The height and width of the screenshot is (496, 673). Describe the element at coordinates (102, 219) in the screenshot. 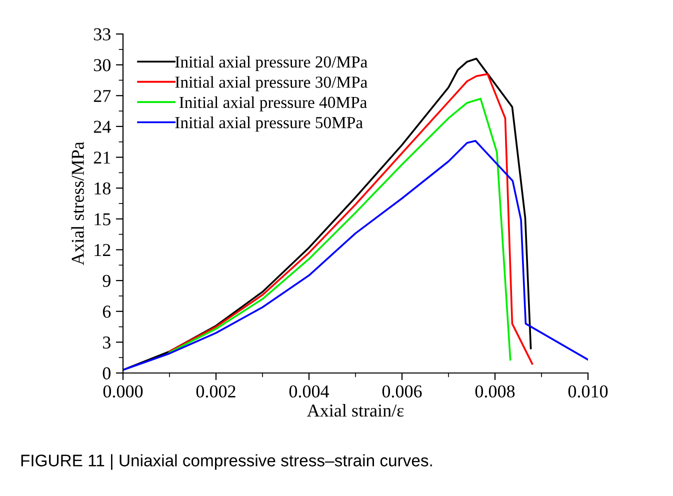

I see `y-tick-label: 15` at that location.